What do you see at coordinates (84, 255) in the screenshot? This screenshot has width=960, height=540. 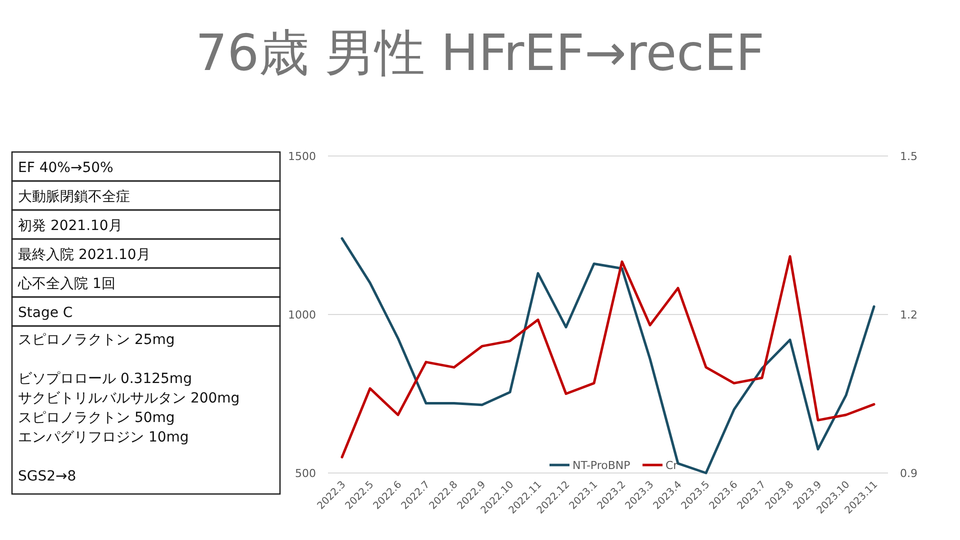 I see `text: 最終入院 2021.10月` at bounding box center [84, 255].